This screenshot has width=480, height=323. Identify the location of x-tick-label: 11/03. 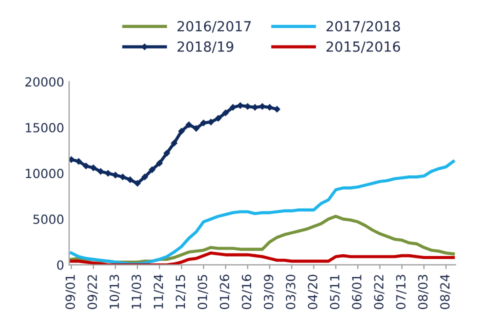
(137, 291).